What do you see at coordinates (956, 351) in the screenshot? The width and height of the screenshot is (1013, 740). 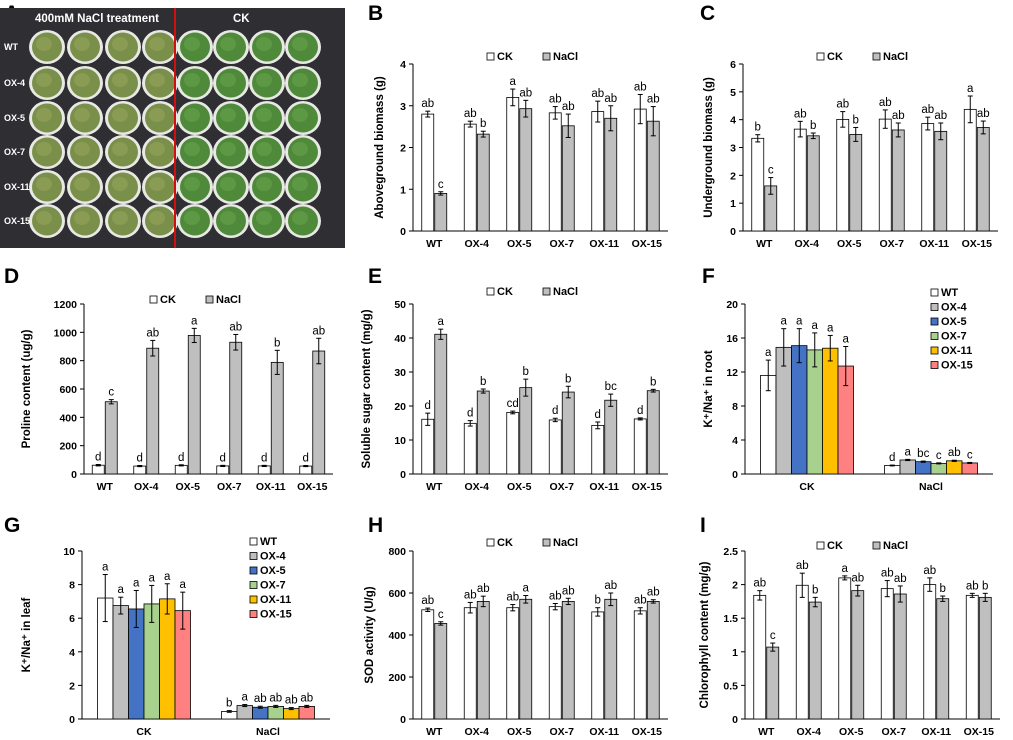 I see `legend-label: OX-11` at bounding box center [956, 351].